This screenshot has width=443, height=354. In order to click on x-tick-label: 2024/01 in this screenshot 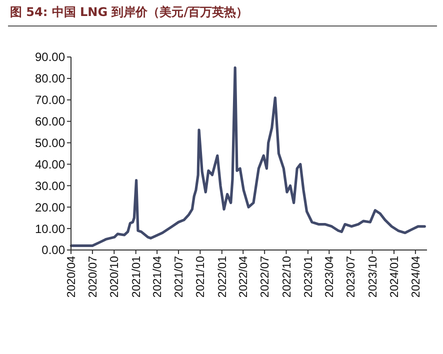, I will do `click(395, 277)`.